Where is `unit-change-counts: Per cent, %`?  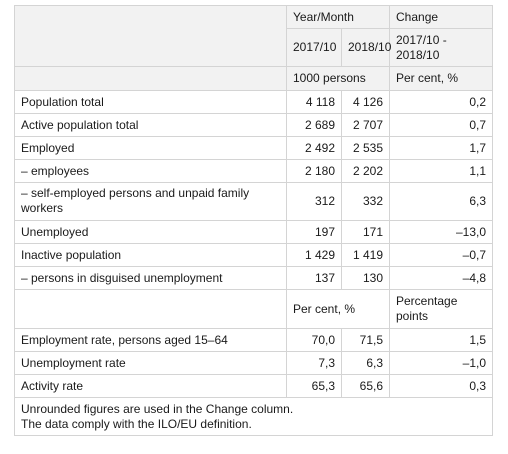
unit-change-counts: Per cent, % is located at coordinates (441, 78).